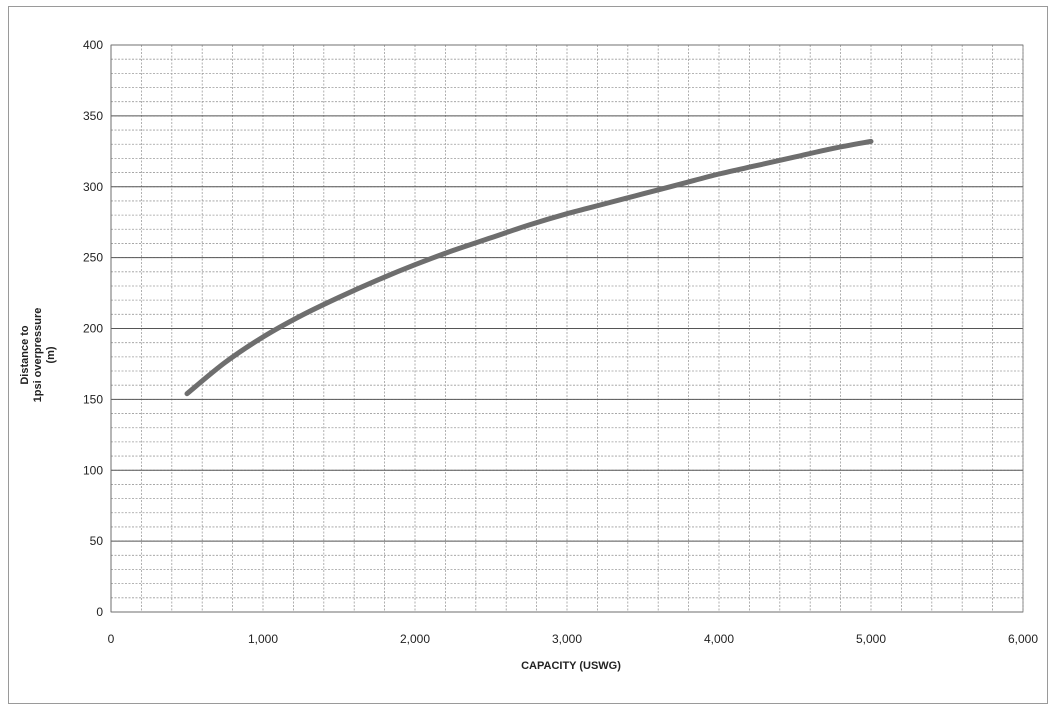  I want to click on y-tick-label: 350, so click(93, 116).